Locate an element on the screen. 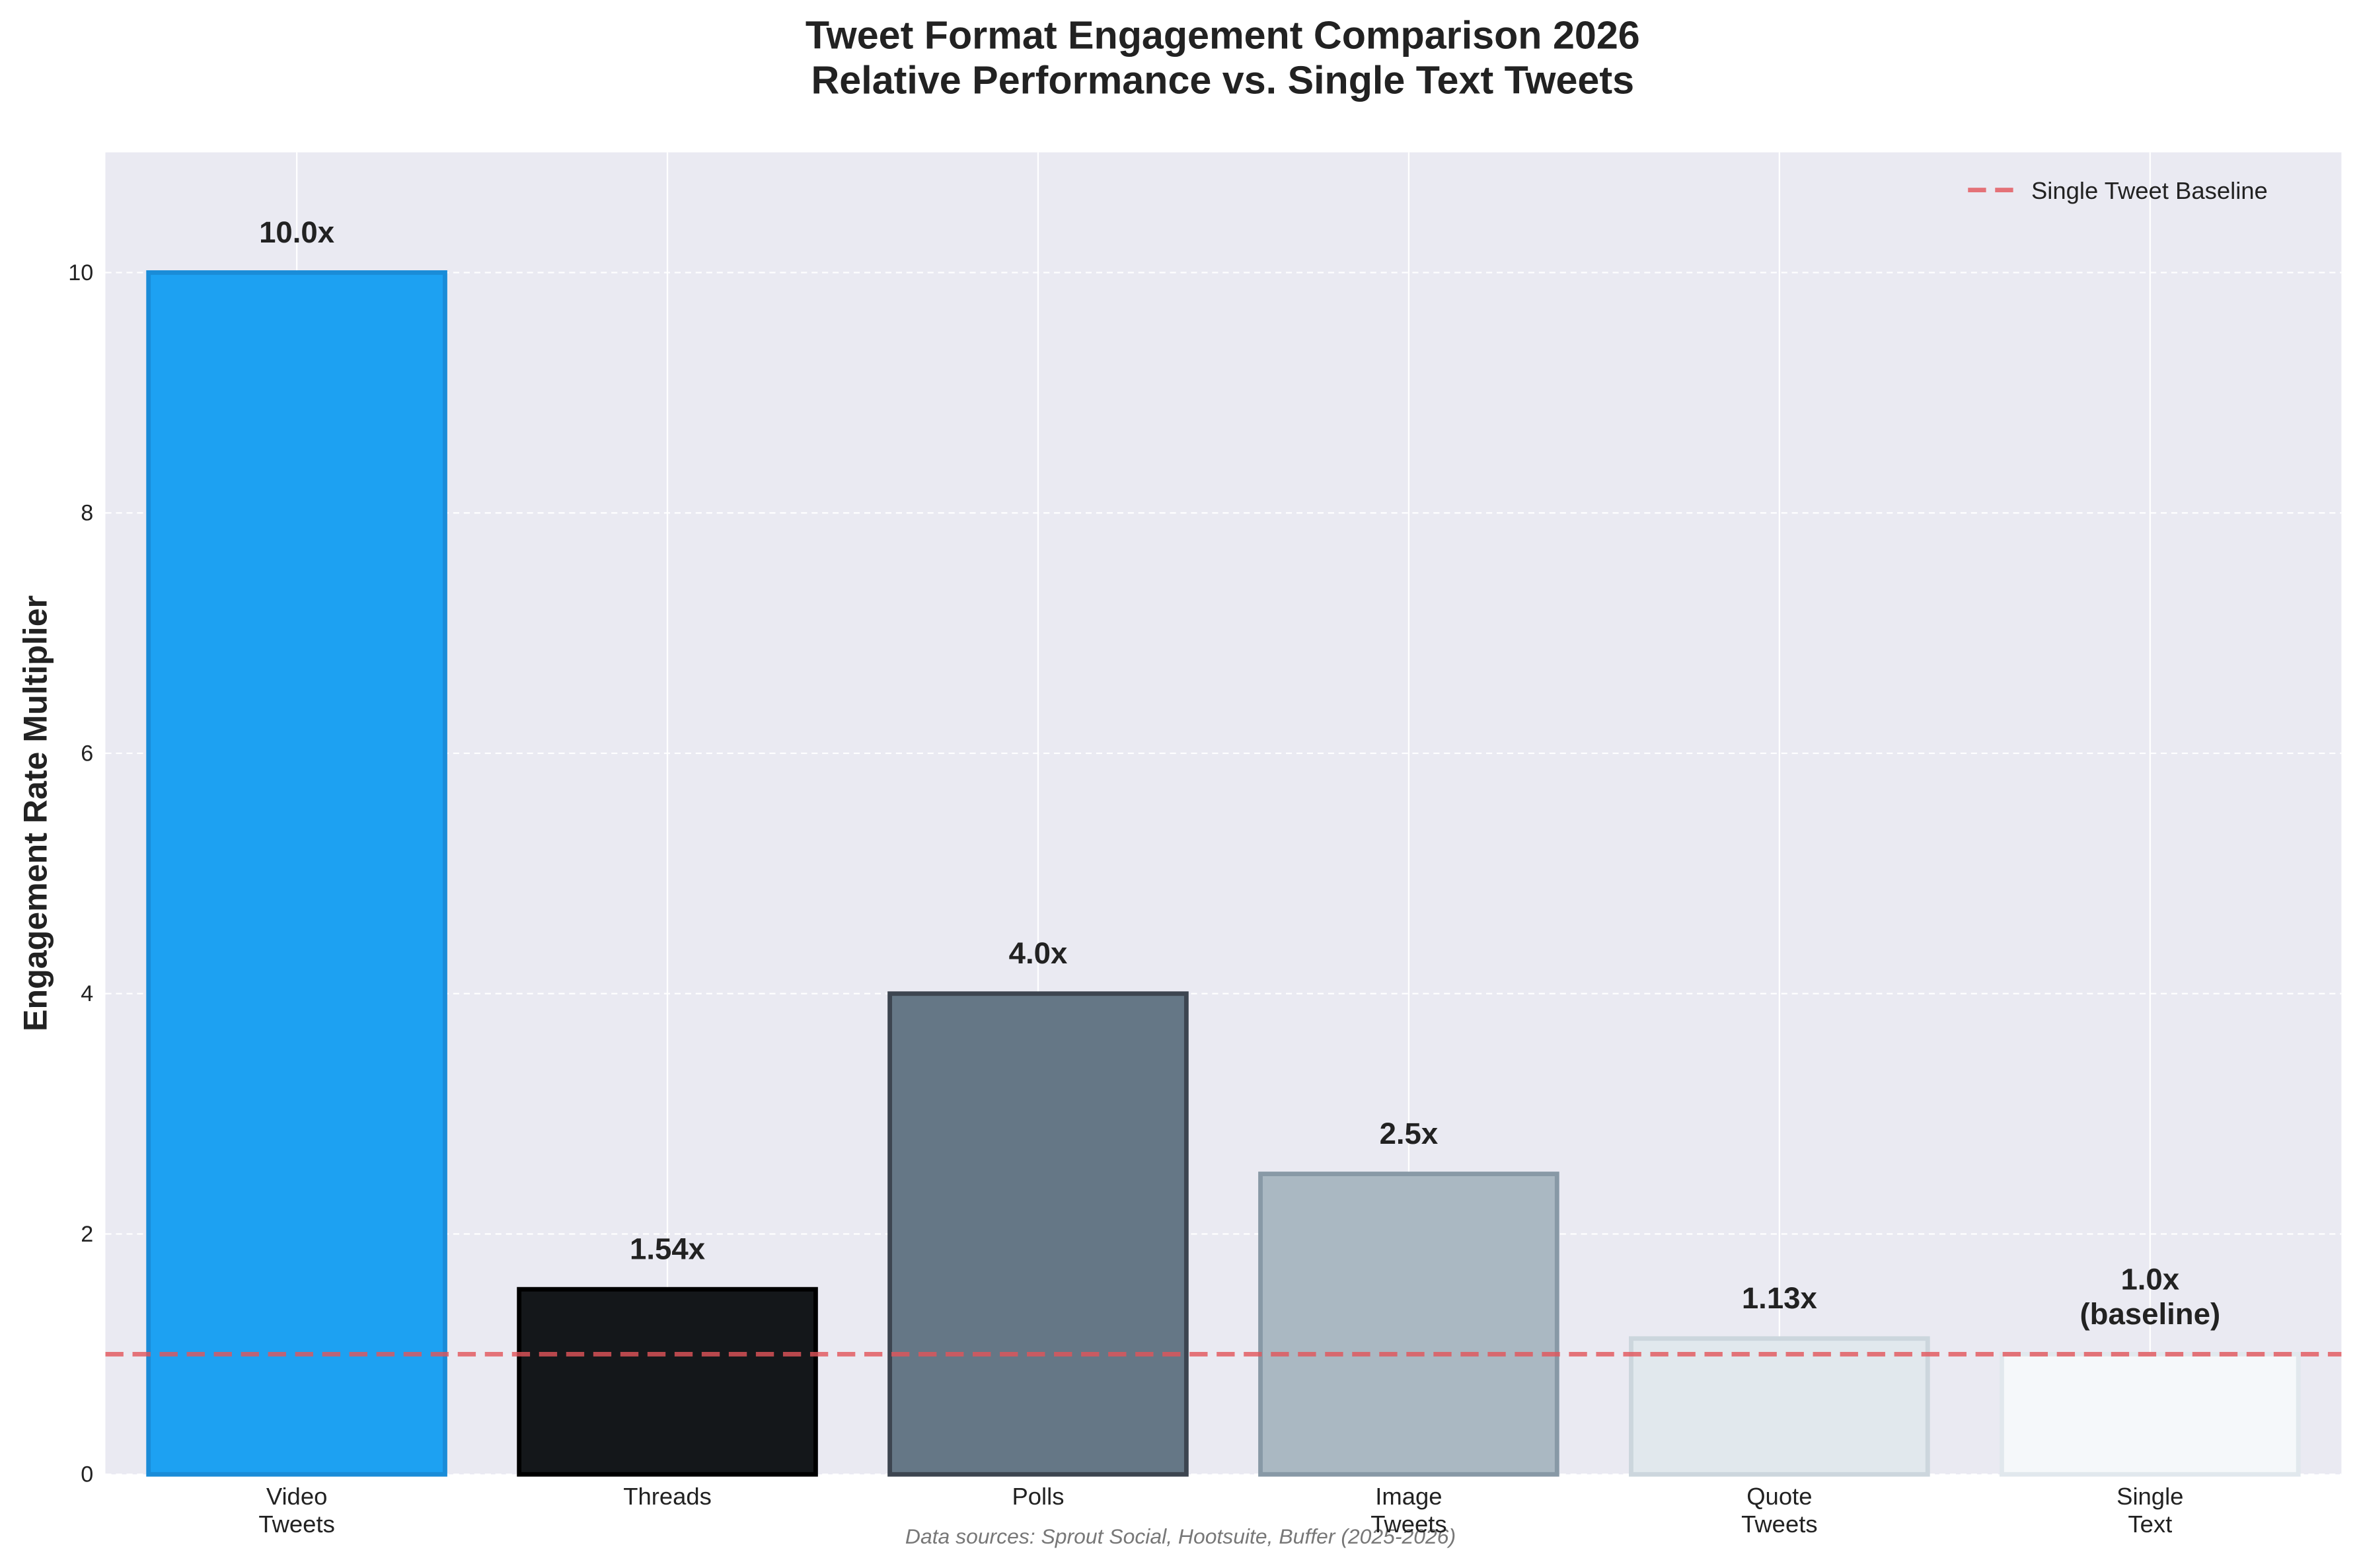 This screenshot has height=1568, width=2361. legend-label: Single Tweet Baseline is located at coordinates (2149, 190).